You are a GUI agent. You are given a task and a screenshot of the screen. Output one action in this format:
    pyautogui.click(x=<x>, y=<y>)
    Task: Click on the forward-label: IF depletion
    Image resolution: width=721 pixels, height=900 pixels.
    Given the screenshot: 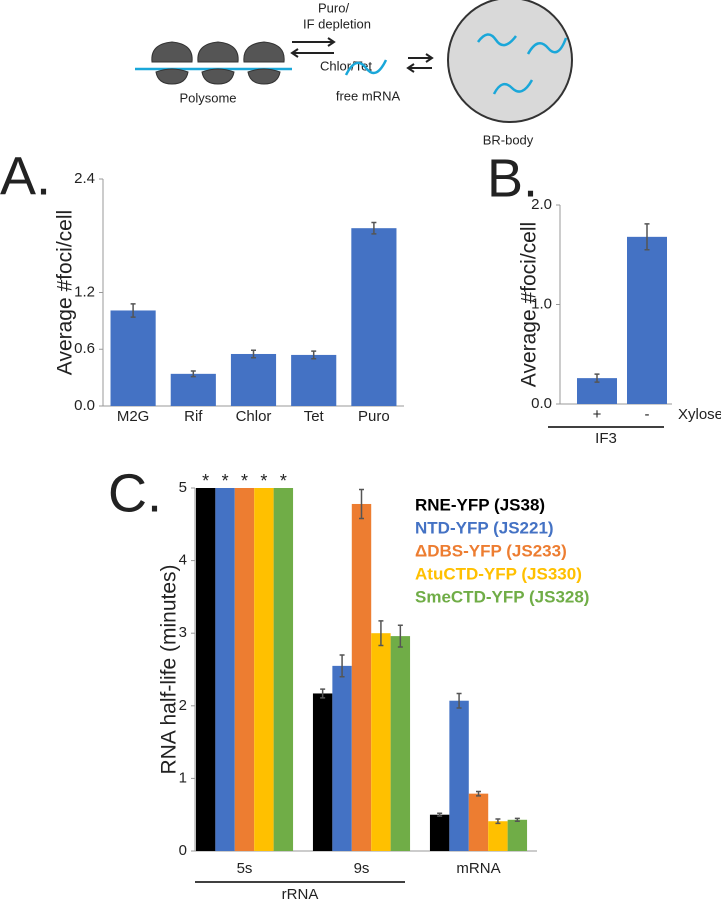 What is the action you would take?
    pyautogui.click(x=337, y=23)
    